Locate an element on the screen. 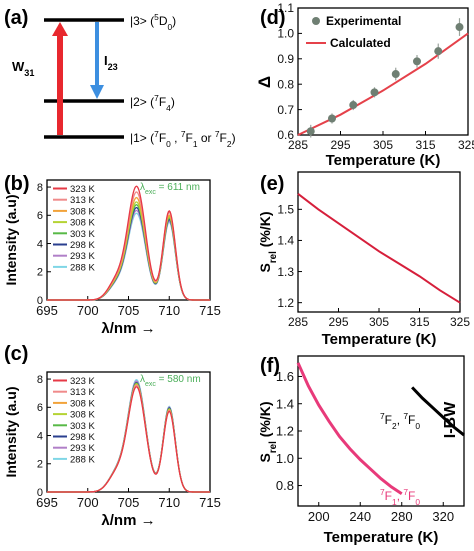 The height and width of the screenshot is (551, 474). level-prefix: |3> ( is located at coordinates (142, 21).